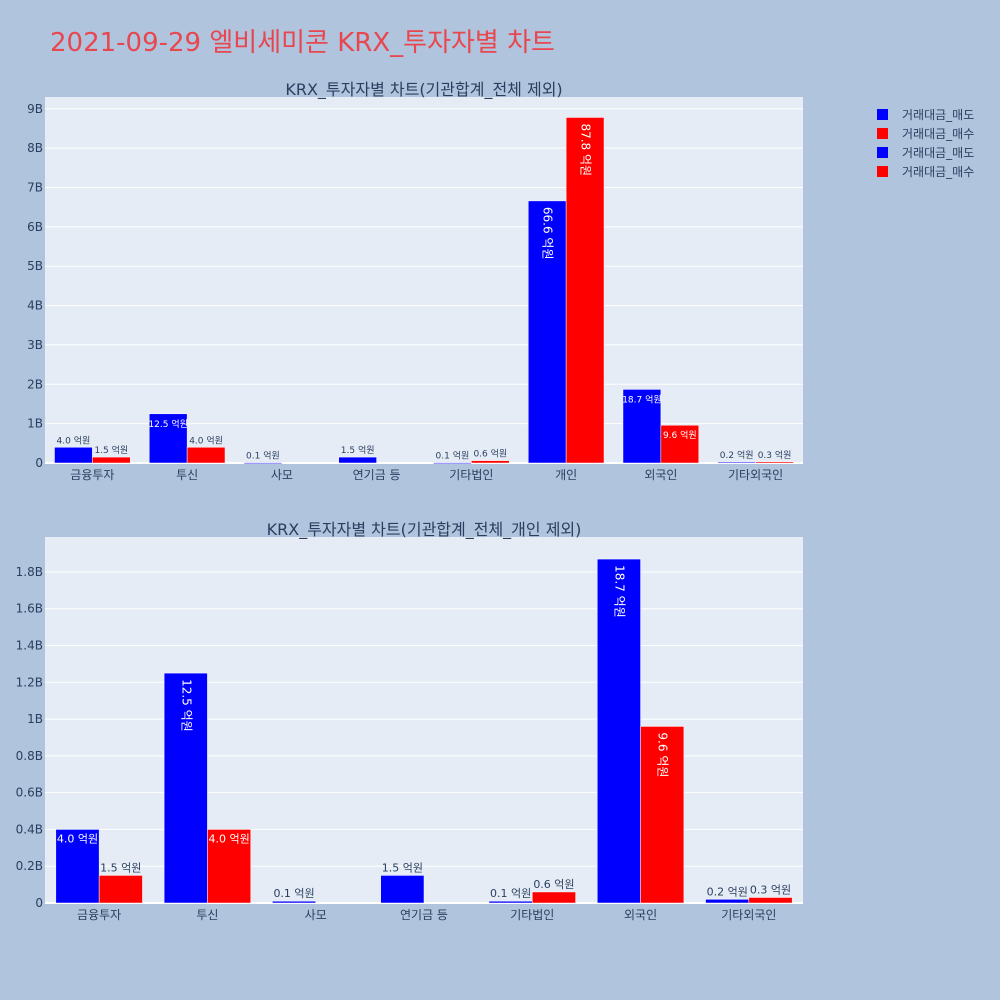 The height and width of the screenshot is (1000, 1000). What do you see at coordinates (586, 149) in the screenshot?
I see `data-label: 87.8 억원` at bounding box center [586, 149].